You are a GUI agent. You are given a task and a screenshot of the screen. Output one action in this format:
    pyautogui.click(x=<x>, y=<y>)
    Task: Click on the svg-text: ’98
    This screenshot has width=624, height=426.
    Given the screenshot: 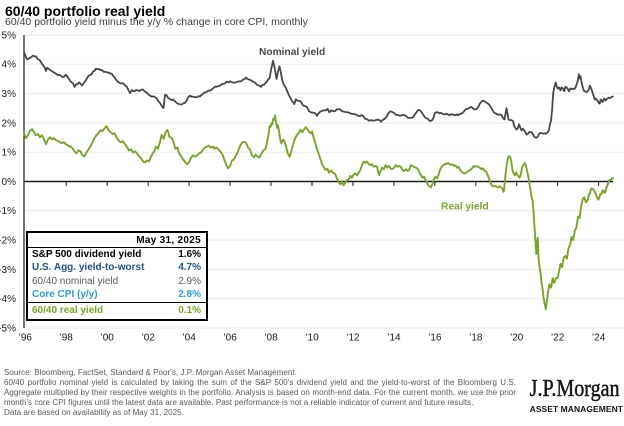 What is the action you would take?
    pyautogui.click(x=67, y=338)
    